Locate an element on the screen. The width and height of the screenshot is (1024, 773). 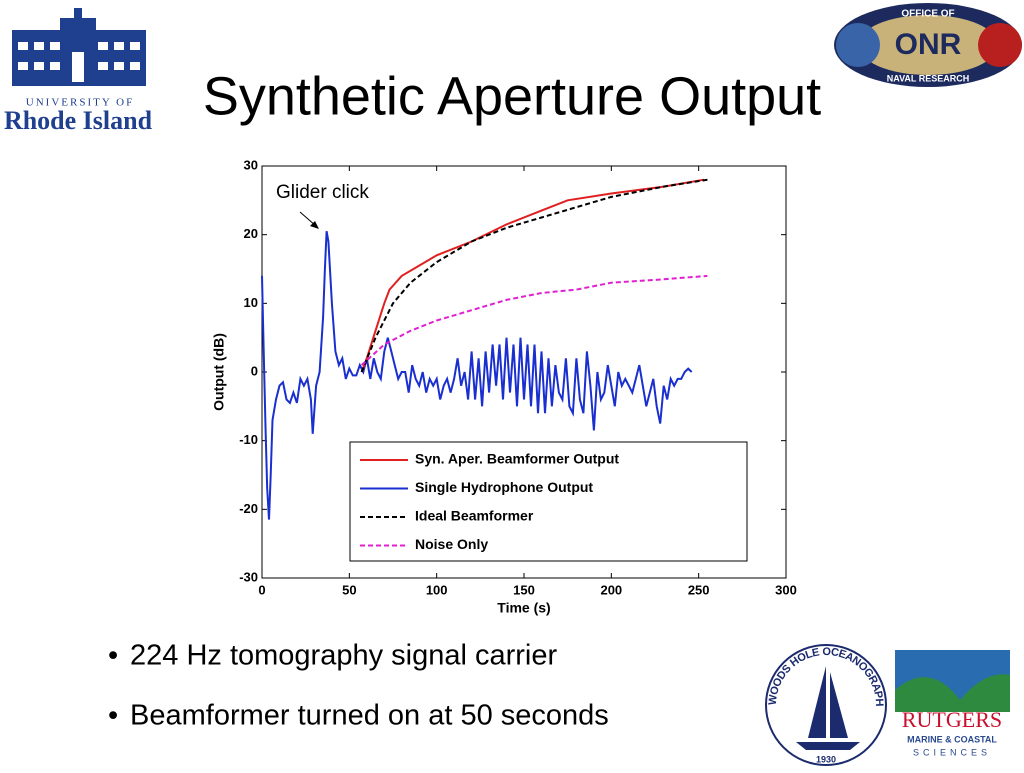
legend-label: Syn. Aper. Beamformer Output is located at coordinates (517, 459).